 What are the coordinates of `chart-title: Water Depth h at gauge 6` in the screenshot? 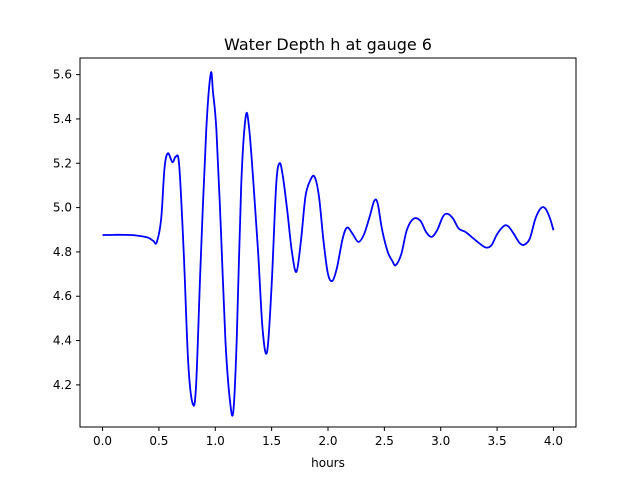 It's located at (328, 44).